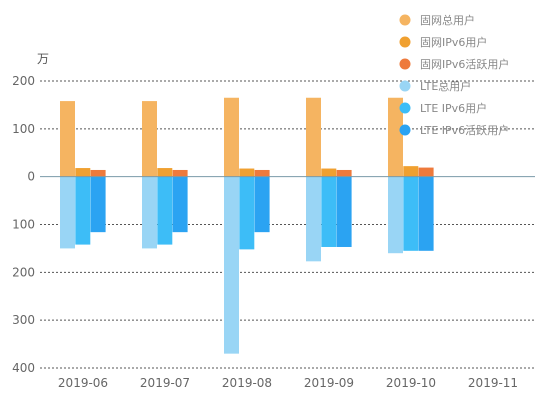  What do you see at coordinates (453, 42) in the screenshot?
I see `legend-label: 固网IPv6用户` at bounding box center [453, 42].